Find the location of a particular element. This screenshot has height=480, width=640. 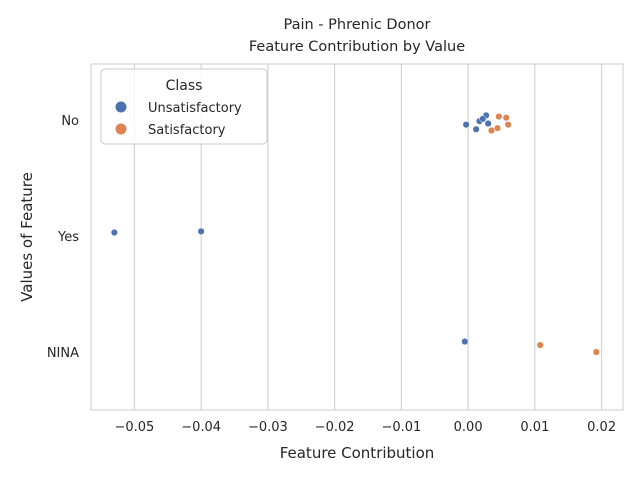

x-axis-label: Feature Contribution is located at coordinates (357, 453).